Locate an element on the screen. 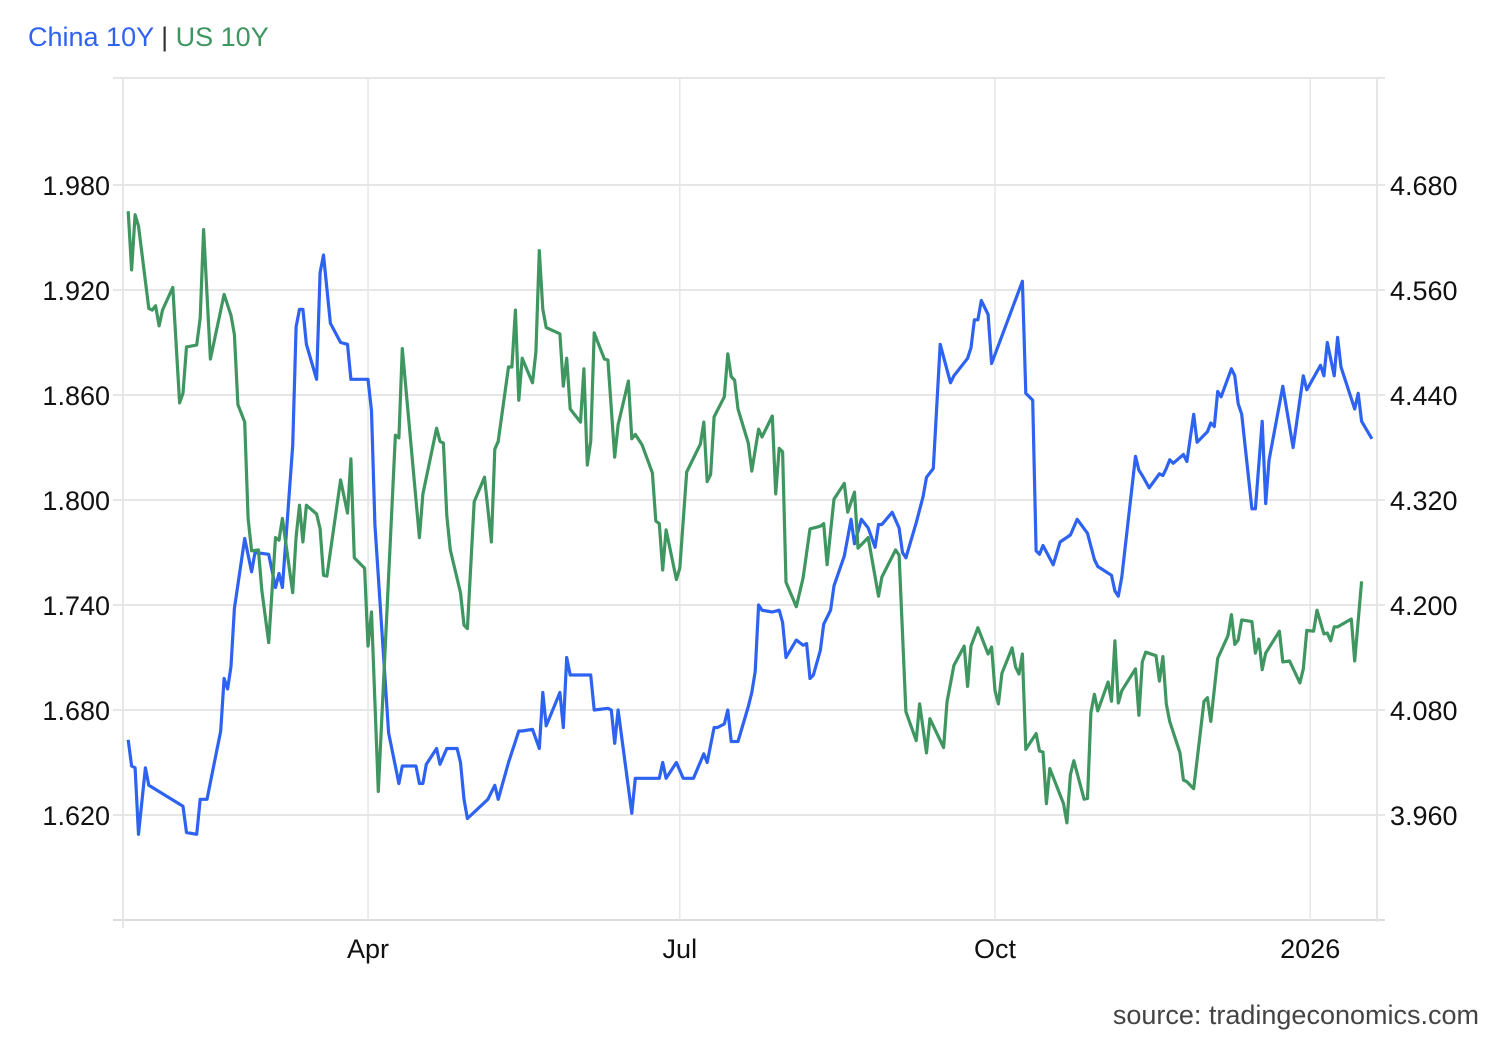 This screenshot has height=1040, width=1500. y-left-tick-label: 1.620 is located at coordinates (76, 816).